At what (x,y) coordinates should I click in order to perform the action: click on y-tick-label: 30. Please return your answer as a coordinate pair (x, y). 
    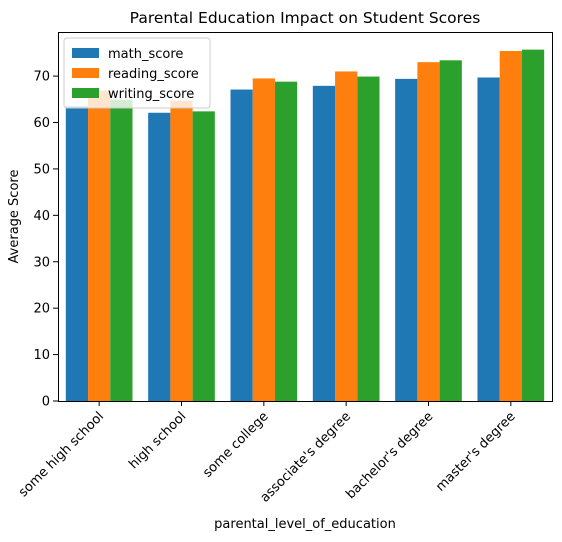
    Looking at the image, I should click on (41, 262).